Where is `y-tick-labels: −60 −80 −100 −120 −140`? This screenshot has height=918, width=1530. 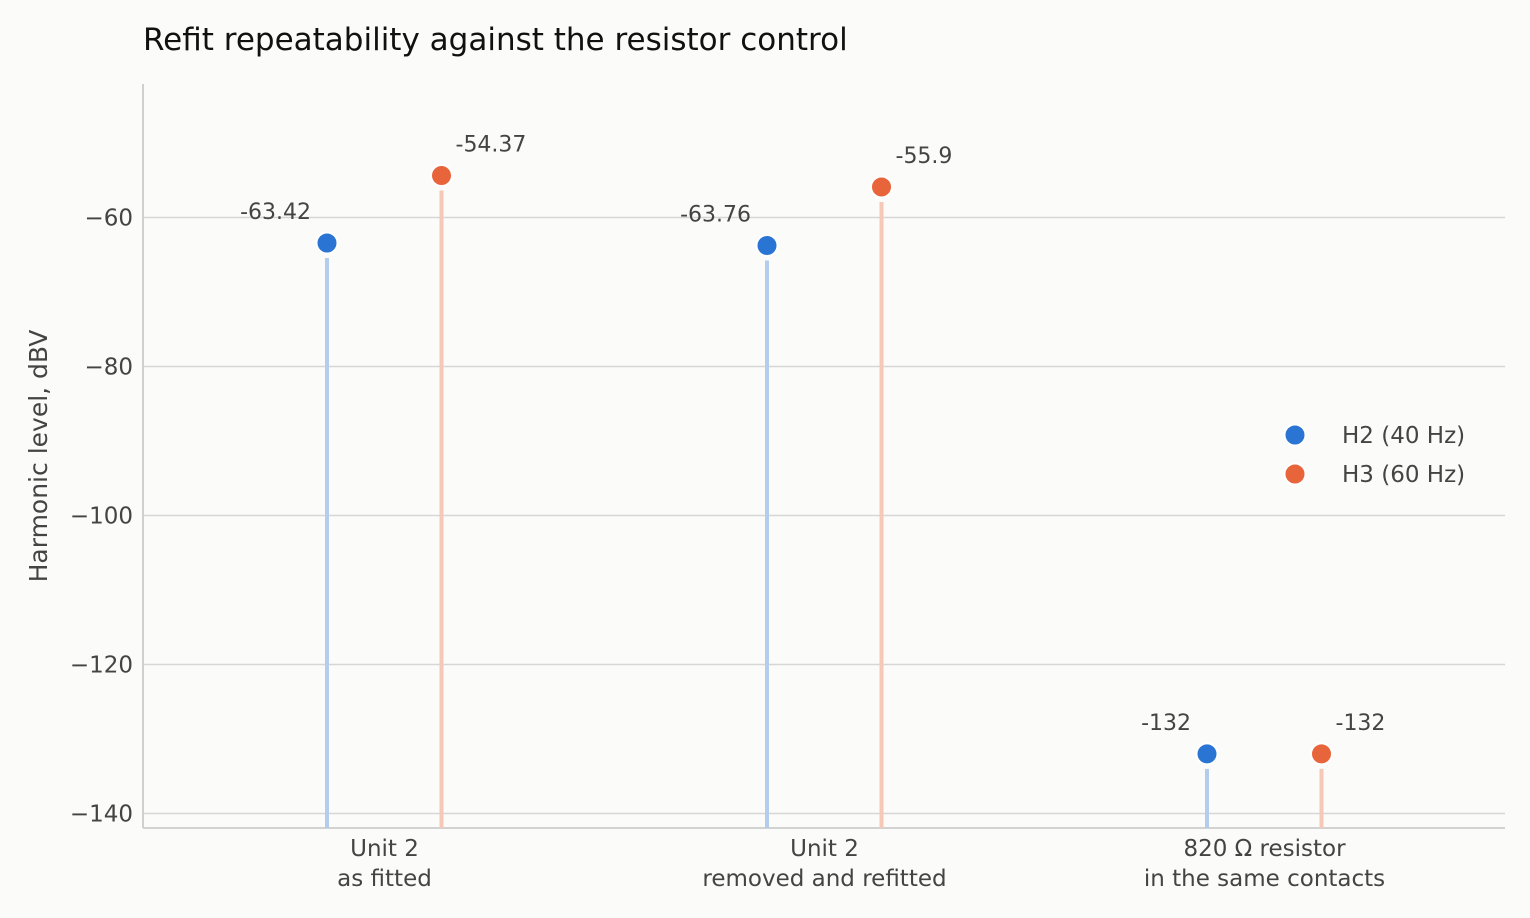 y-tick-labels: −60 −80 −100 −120 −140 is located at coordinates (101, 517).